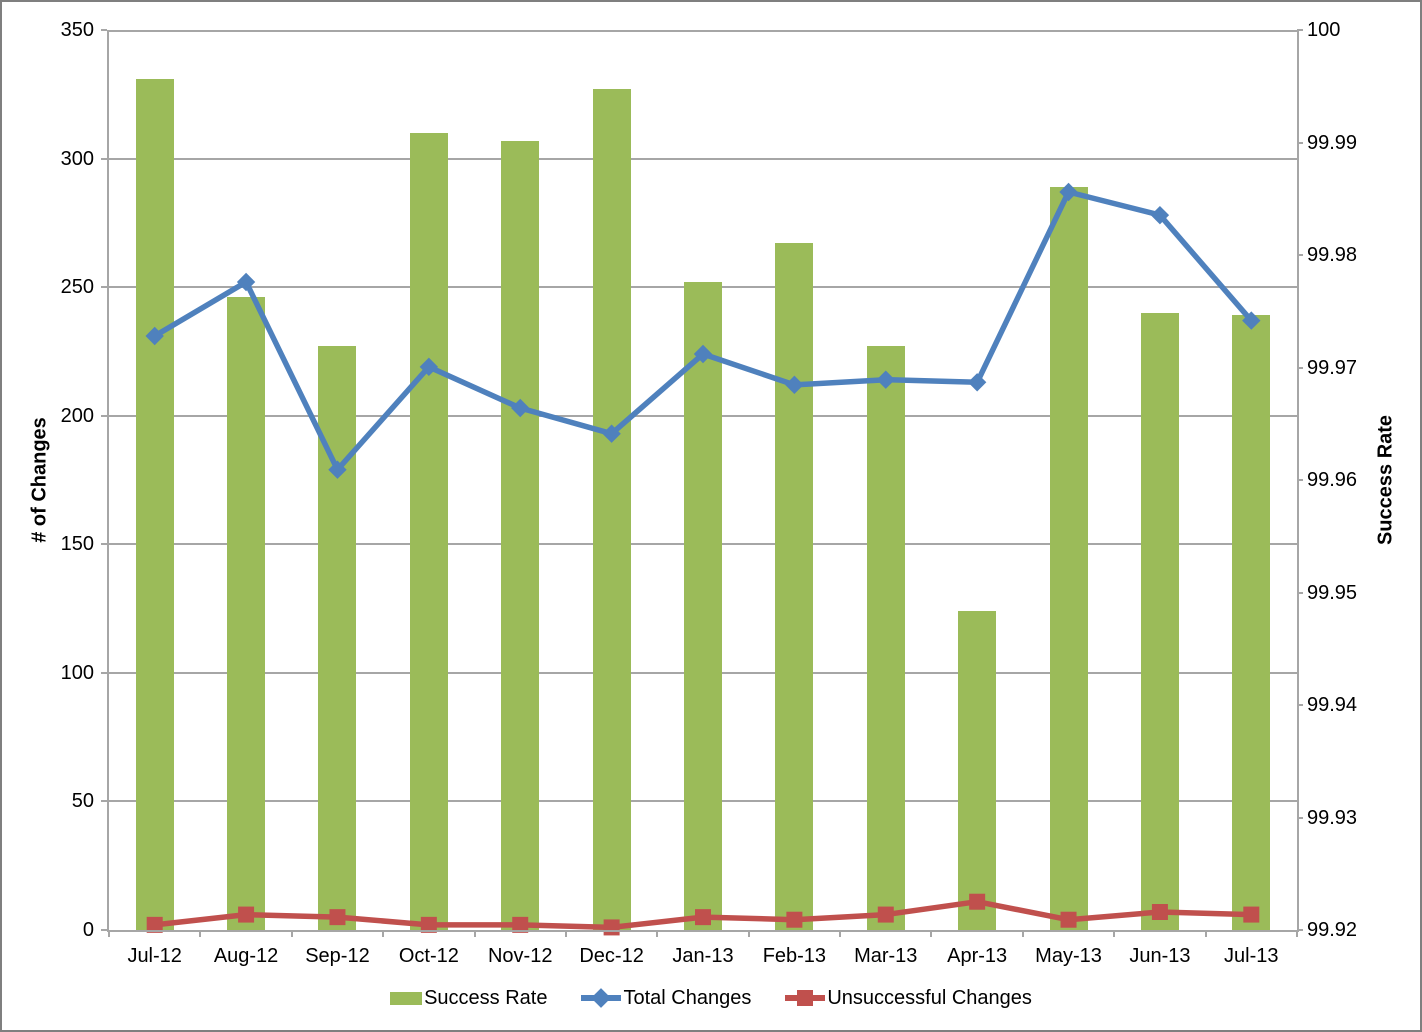 The height and width of the screenshot is (1032, 1422). Describe the element at coordinates (520, 956) in the screenshot. I see `x-tick-label: Nov-12` at that location.